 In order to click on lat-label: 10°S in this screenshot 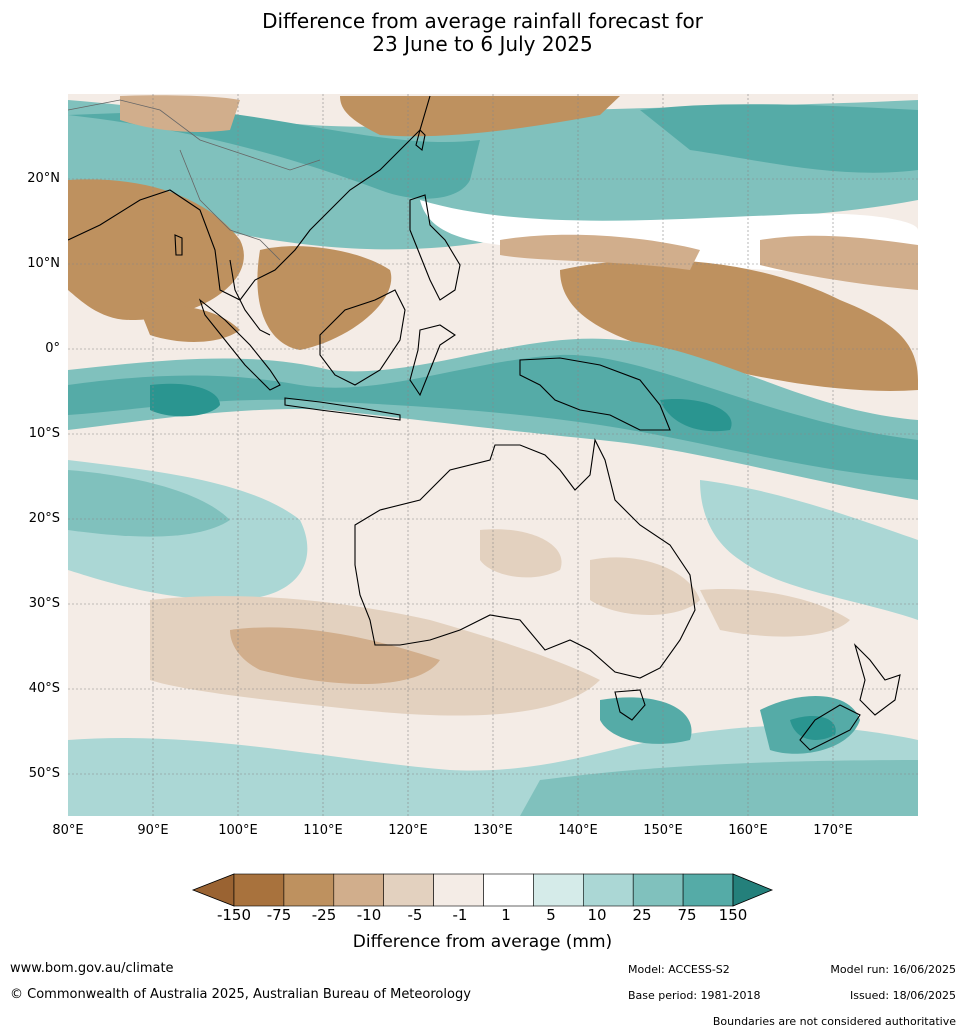, I will do `click(44, 433)`.